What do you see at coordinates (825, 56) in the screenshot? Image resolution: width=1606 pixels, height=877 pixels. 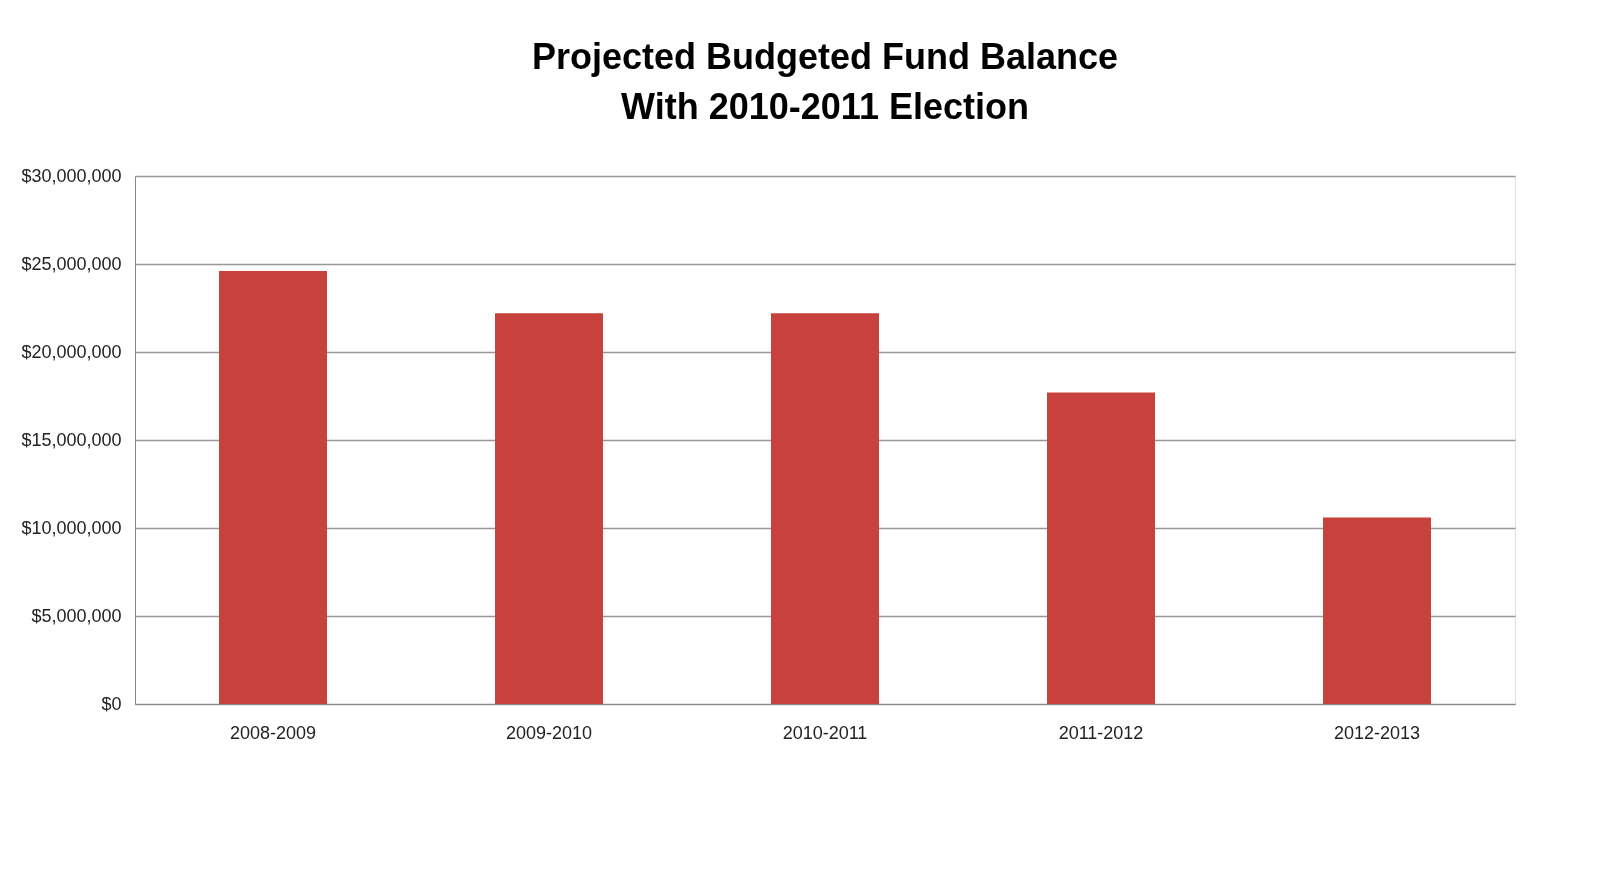 I see `text: Projected Budgeted Fund Balance` at bounding box center [825, 56].